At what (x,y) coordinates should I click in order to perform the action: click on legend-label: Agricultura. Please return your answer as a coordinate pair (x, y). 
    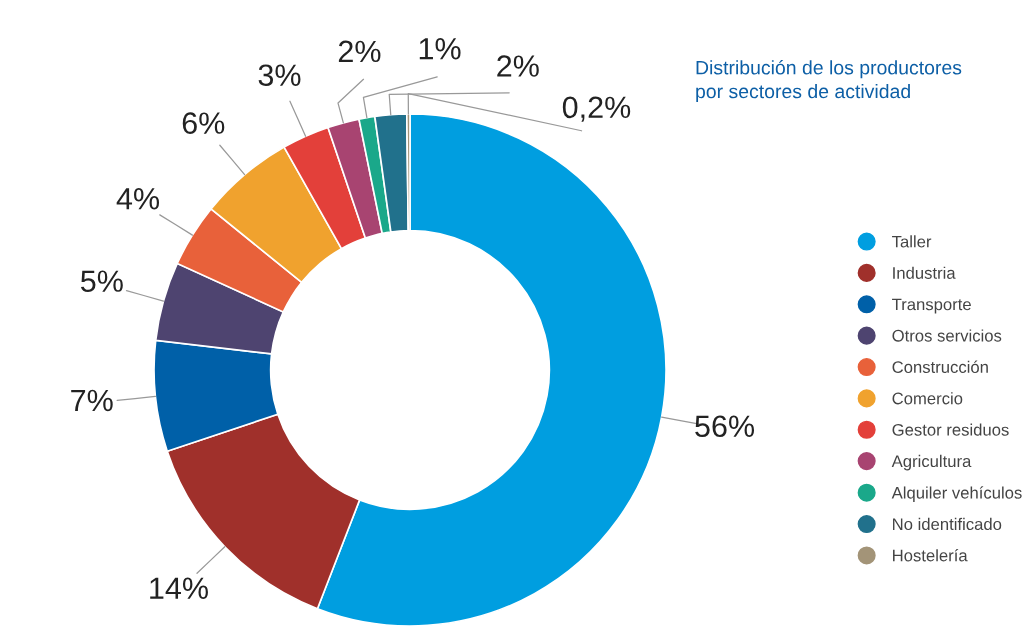
    Looking at the image, I should click on (931, 462).